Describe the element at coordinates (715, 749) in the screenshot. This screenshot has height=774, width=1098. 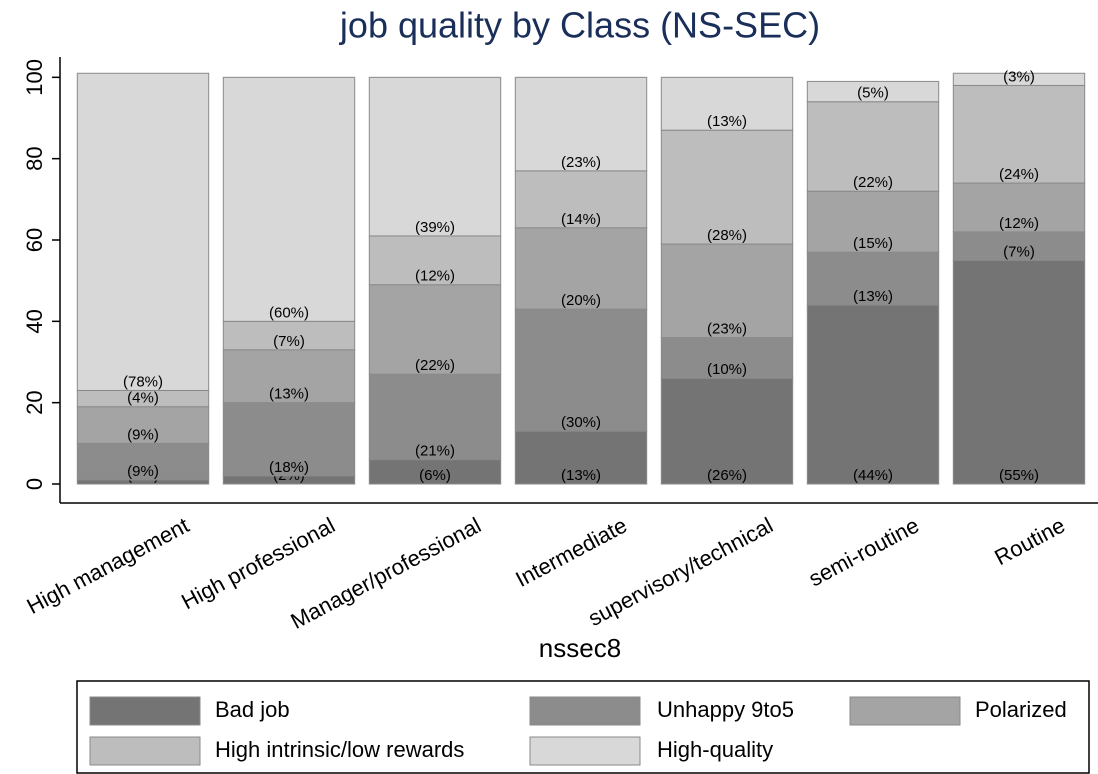
I see `legend-label: High-quality` at that location.